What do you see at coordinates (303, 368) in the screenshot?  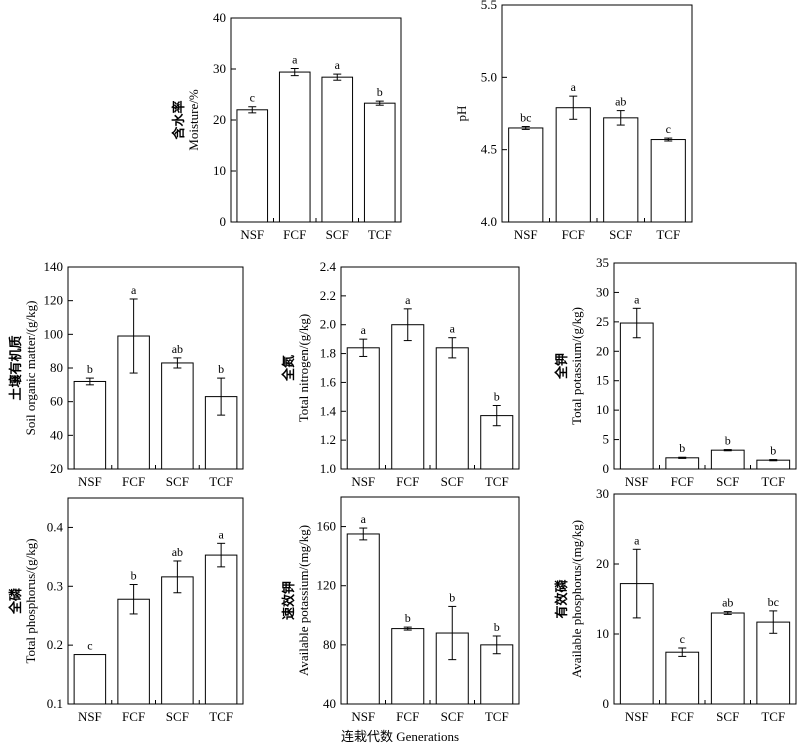 I see `y-axis-label-en: Total nitrogen/(g/kg)` at bounding box center [303, 368].